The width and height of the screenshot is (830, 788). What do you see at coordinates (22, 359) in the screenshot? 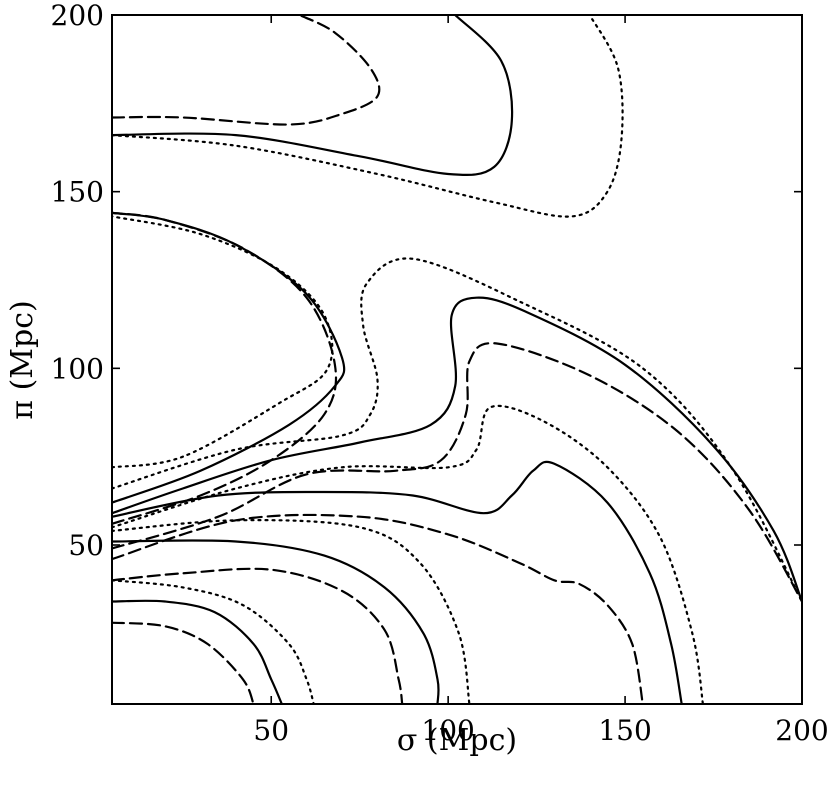
I see `y-axis-label: π (Mpc)` at bounding box center [22, 359].